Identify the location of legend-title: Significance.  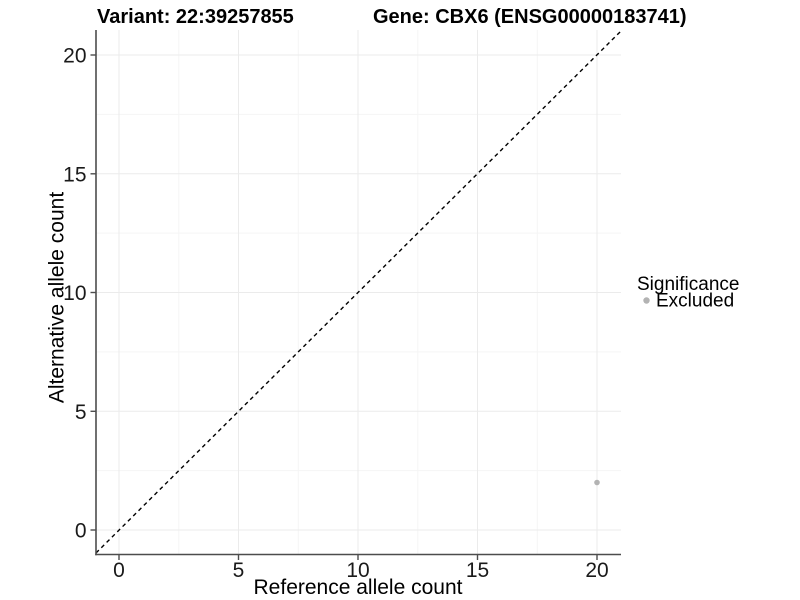
(688, 284).